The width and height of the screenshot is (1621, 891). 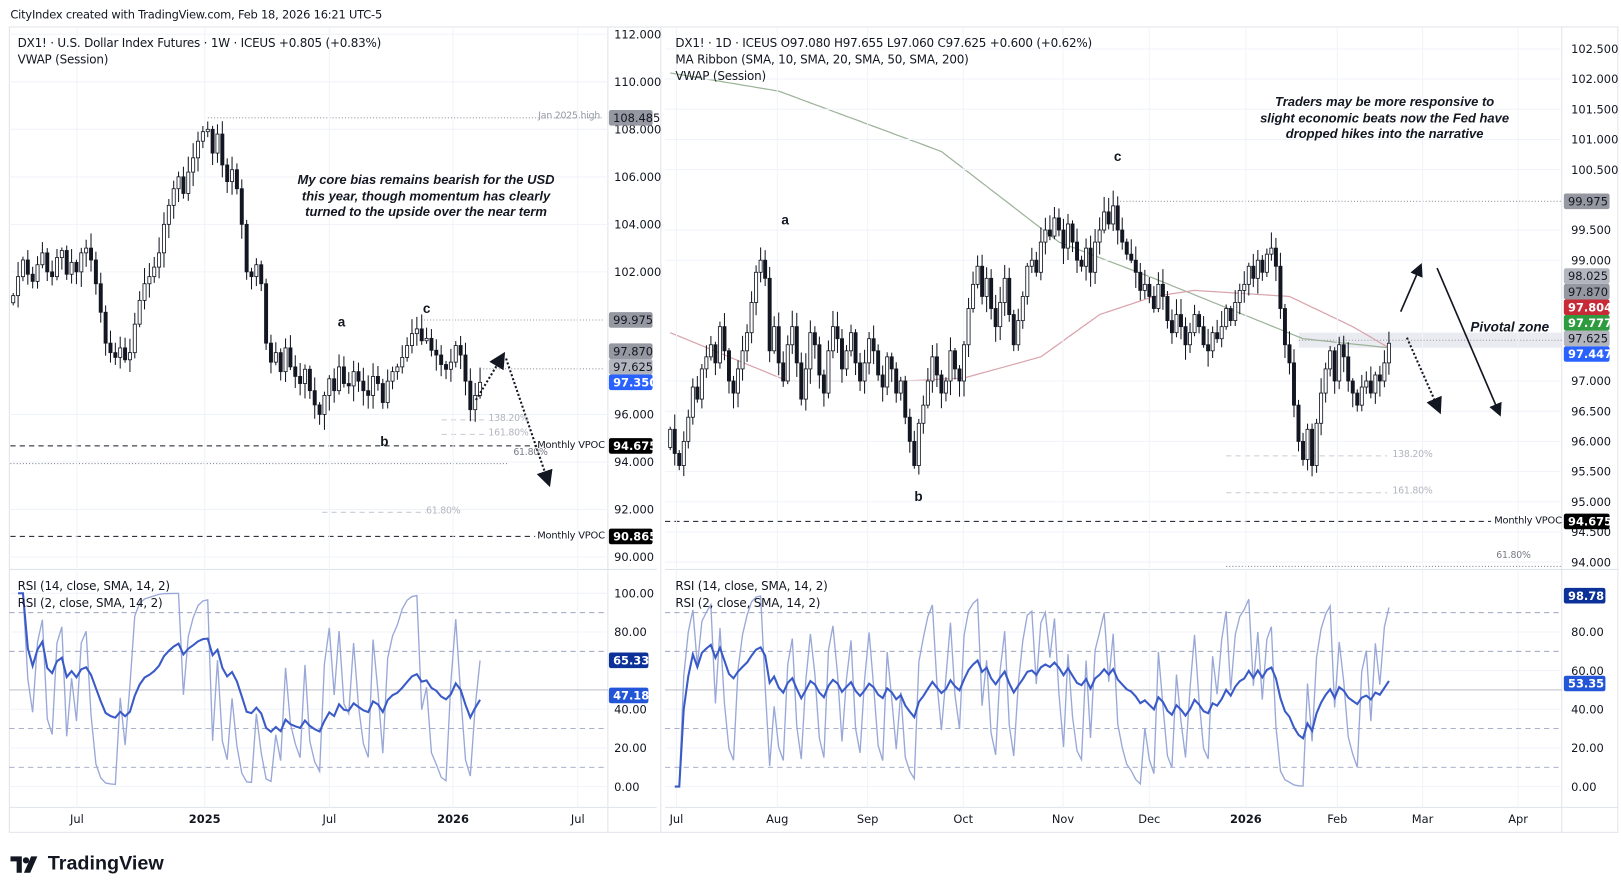 I want to click on right-price-tick: 101.500, so click(x=1594, y=109).